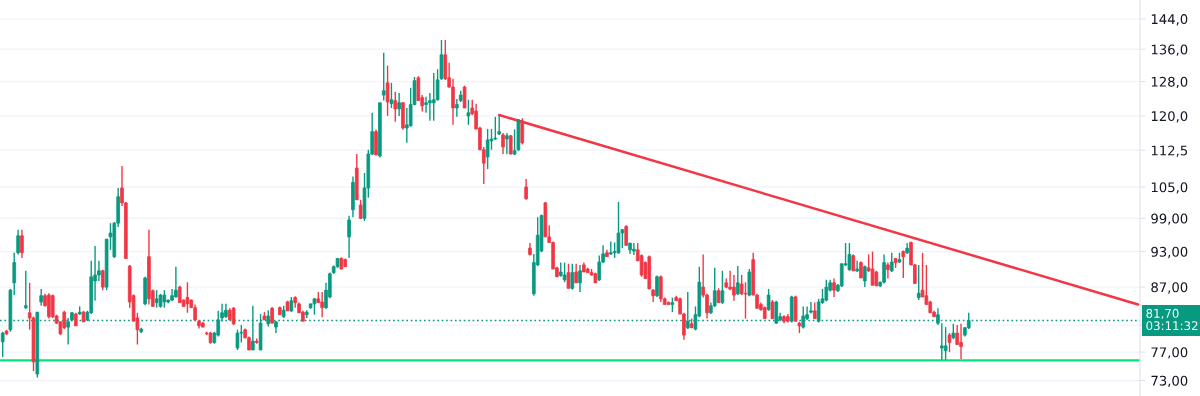  What do you see at coordinates (1172, 319) in the screenshot?
I see `ref-line-label: 81,70 03:11:32` at bounding box center [1172, 319].